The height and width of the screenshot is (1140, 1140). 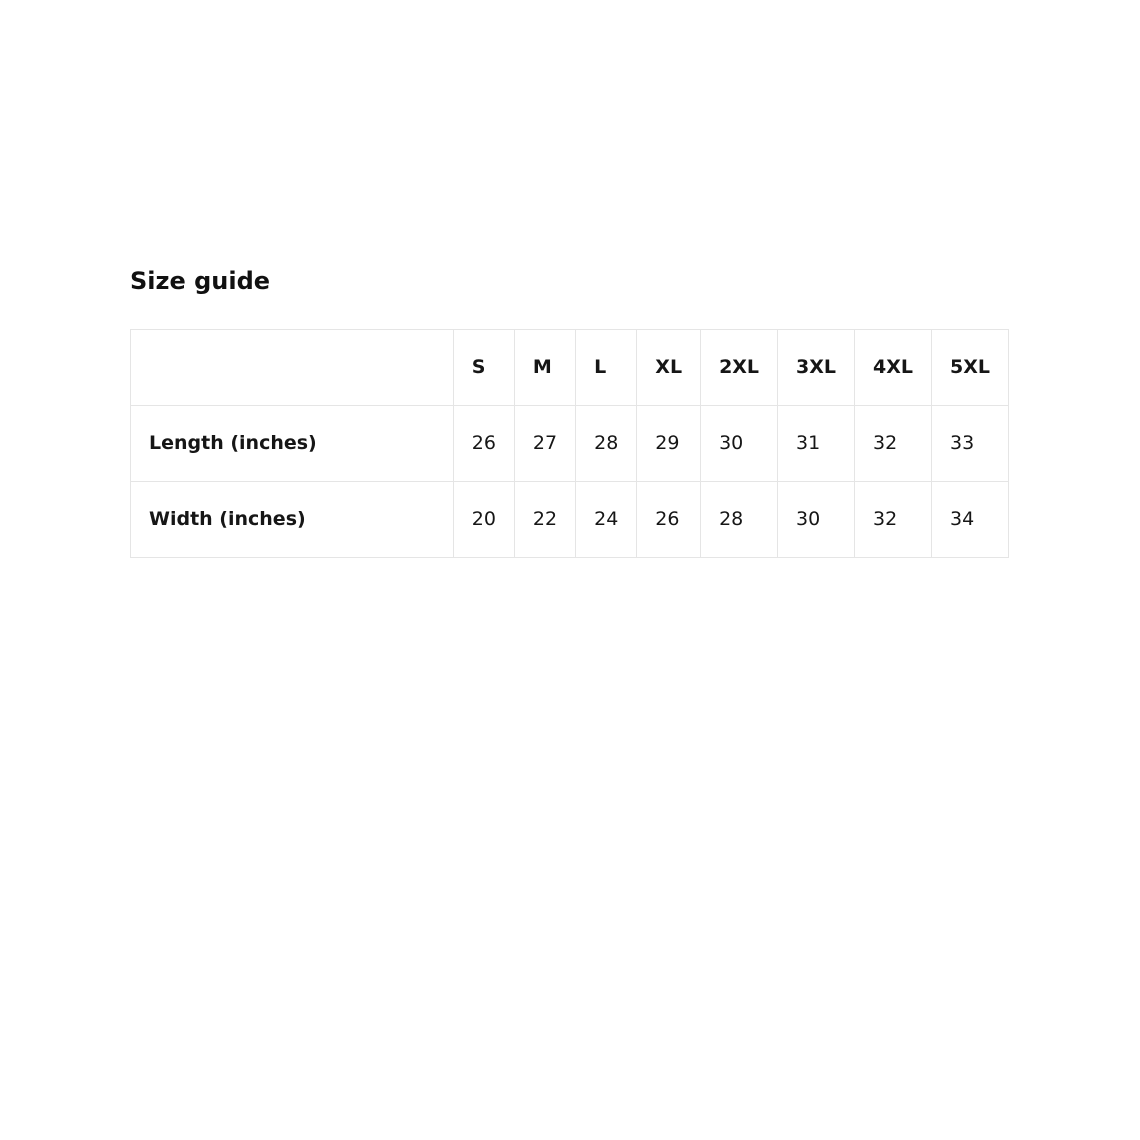 I want to click on size-value-cell: 31, so click(x=816, y=443).